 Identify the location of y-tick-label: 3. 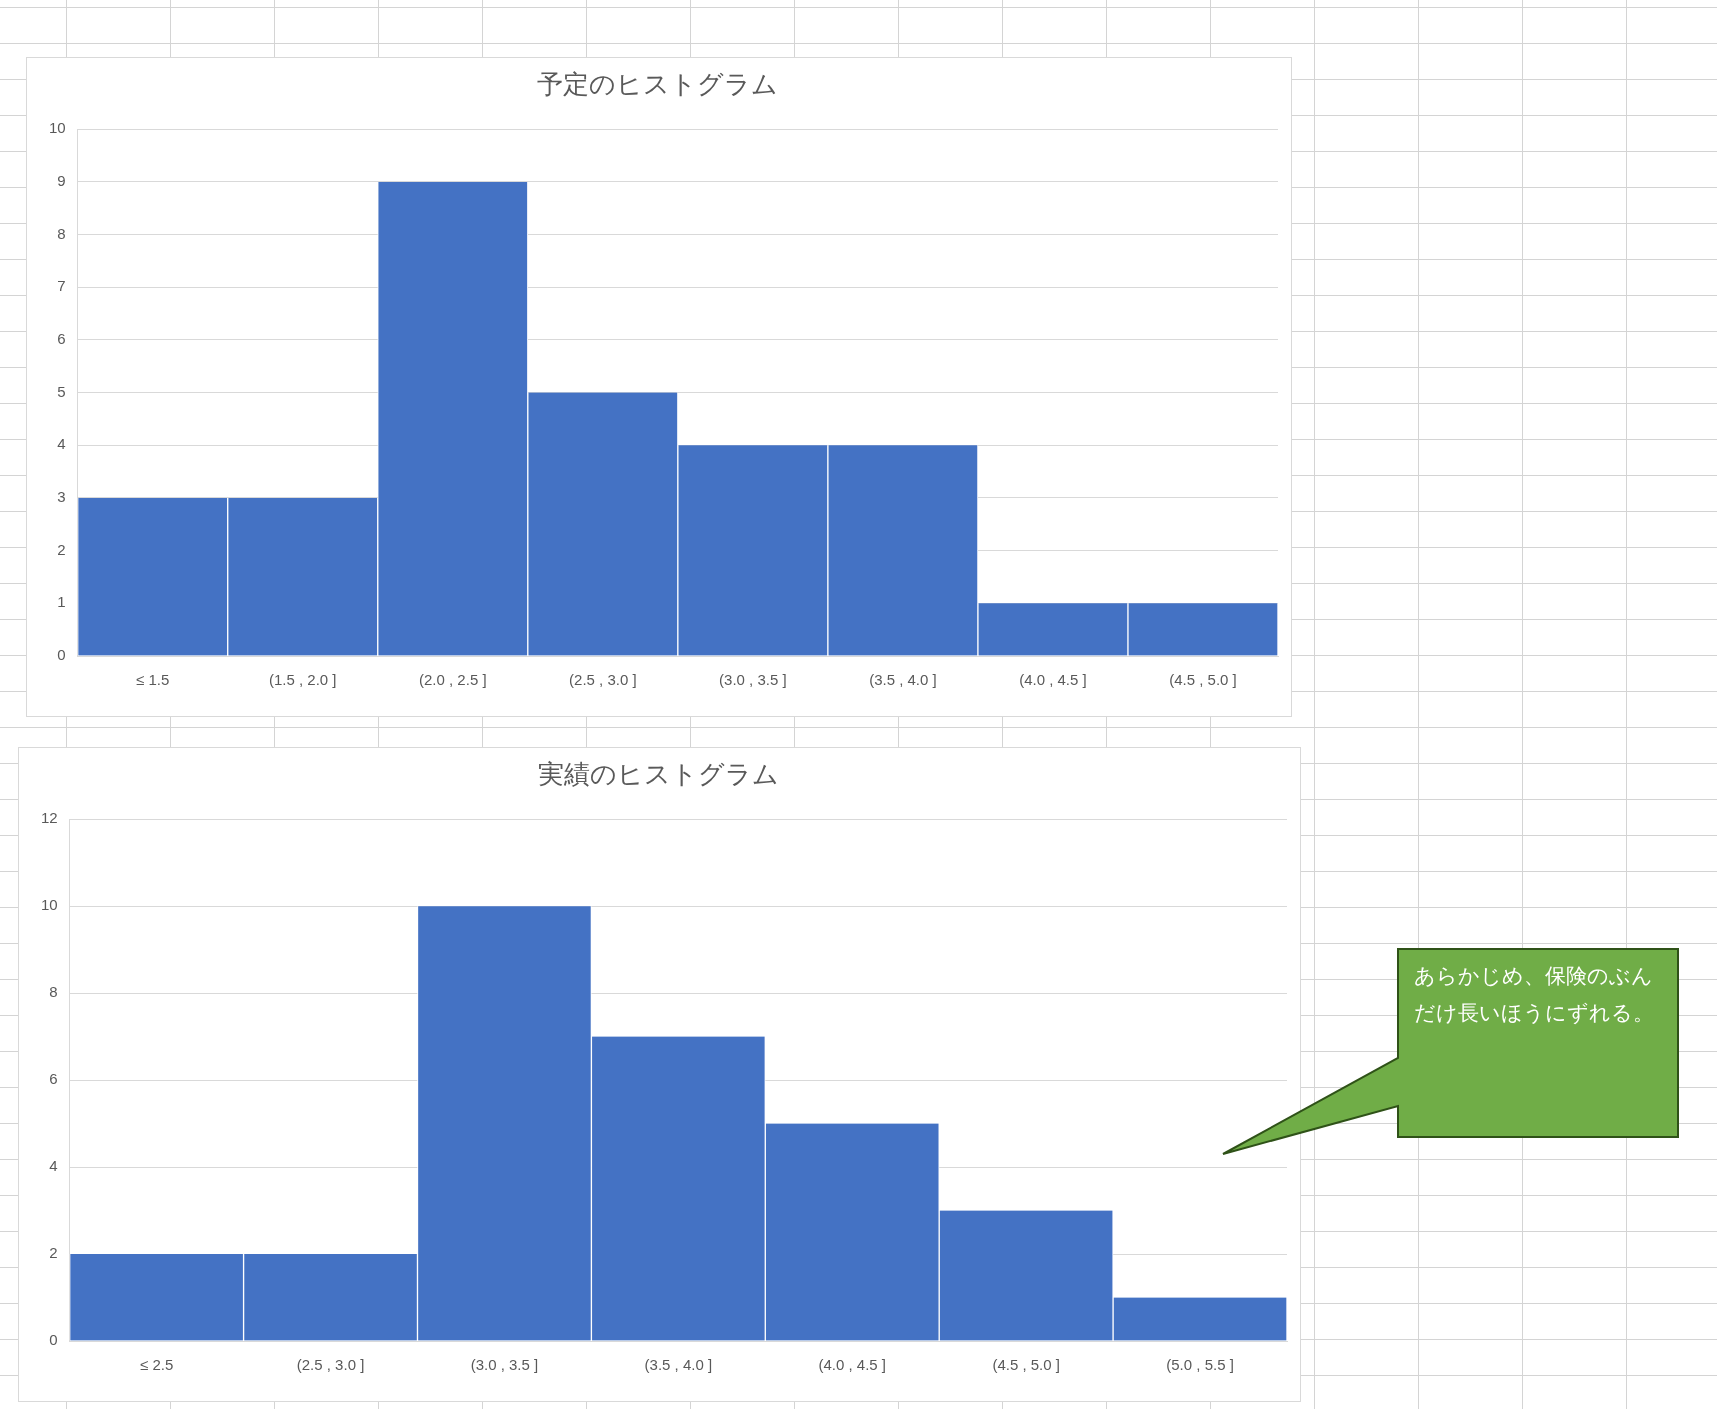
(61, 497).